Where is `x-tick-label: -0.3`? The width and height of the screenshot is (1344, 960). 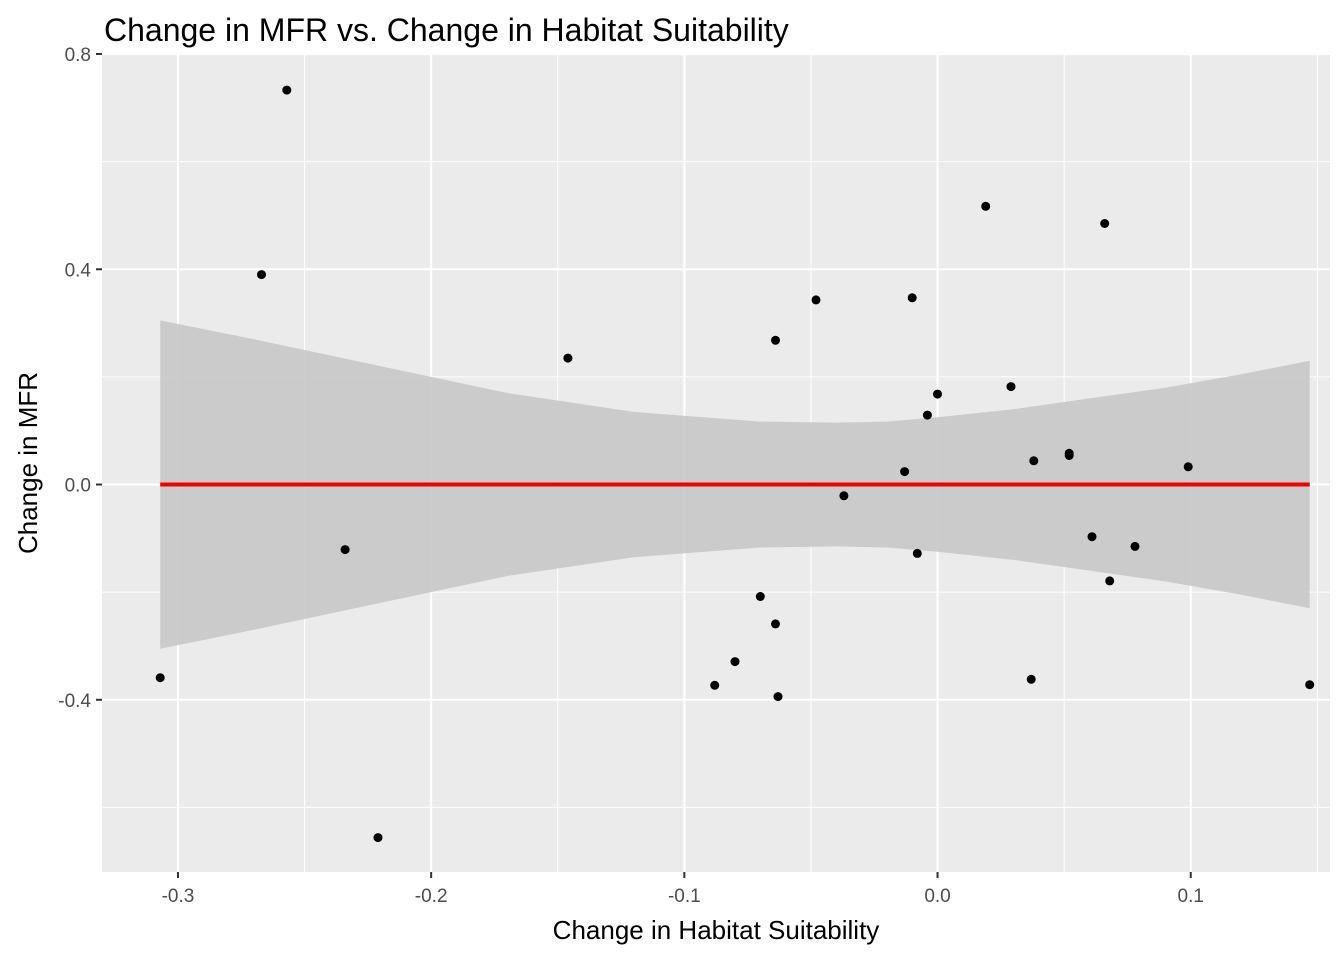
x-tick-label: -0.3 is located at coordinates (178, 896).